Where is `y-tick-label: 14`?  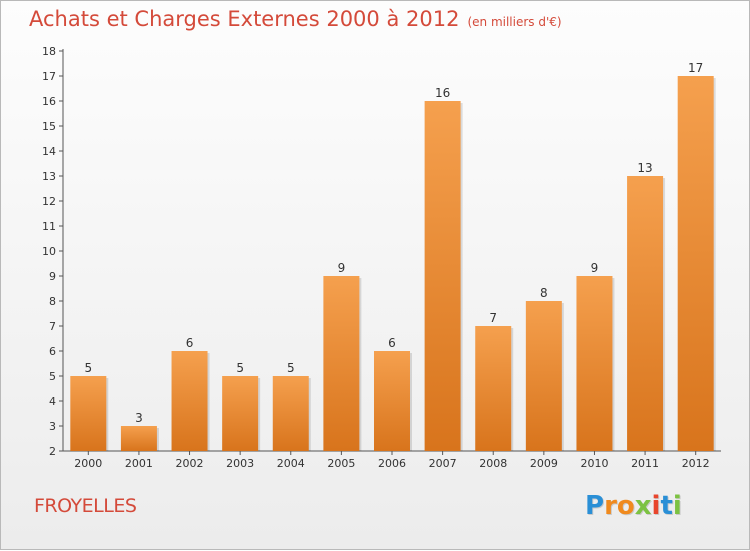 y-tick-label: 14 is located at coordinates (49, 151).